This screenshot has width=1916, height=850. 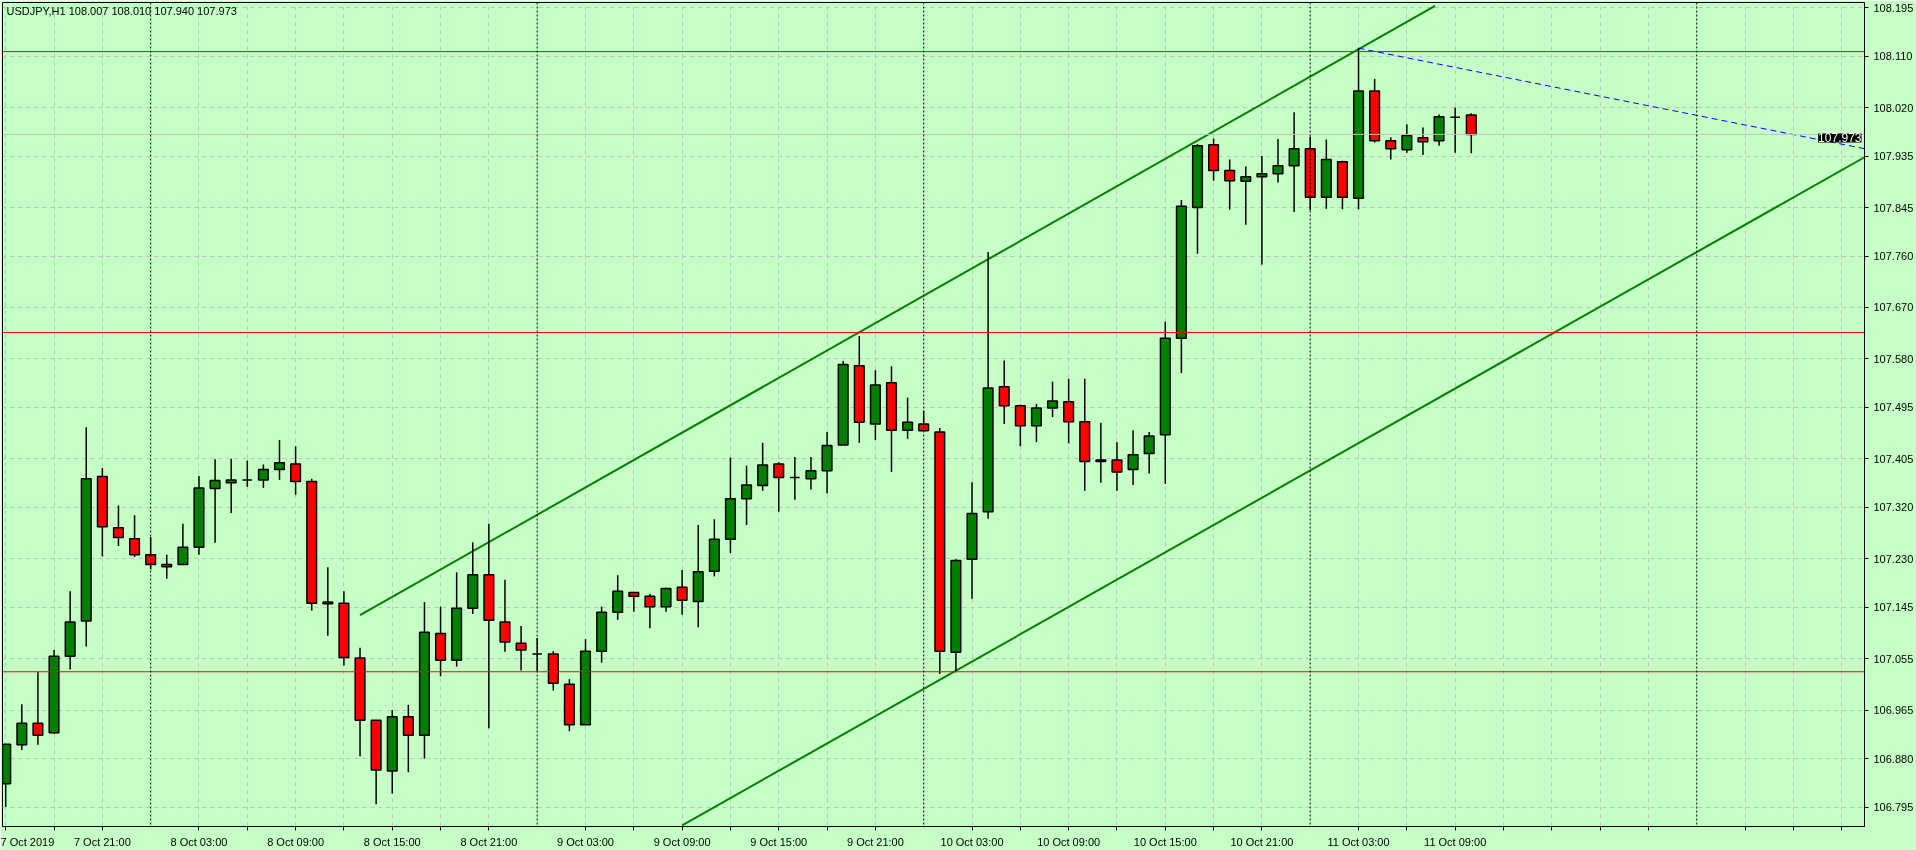 What do you see at coordinates (1893, 256) in the screenshot?
I see `y-tick-label: 107.760` at bounding box center [1893, 256].